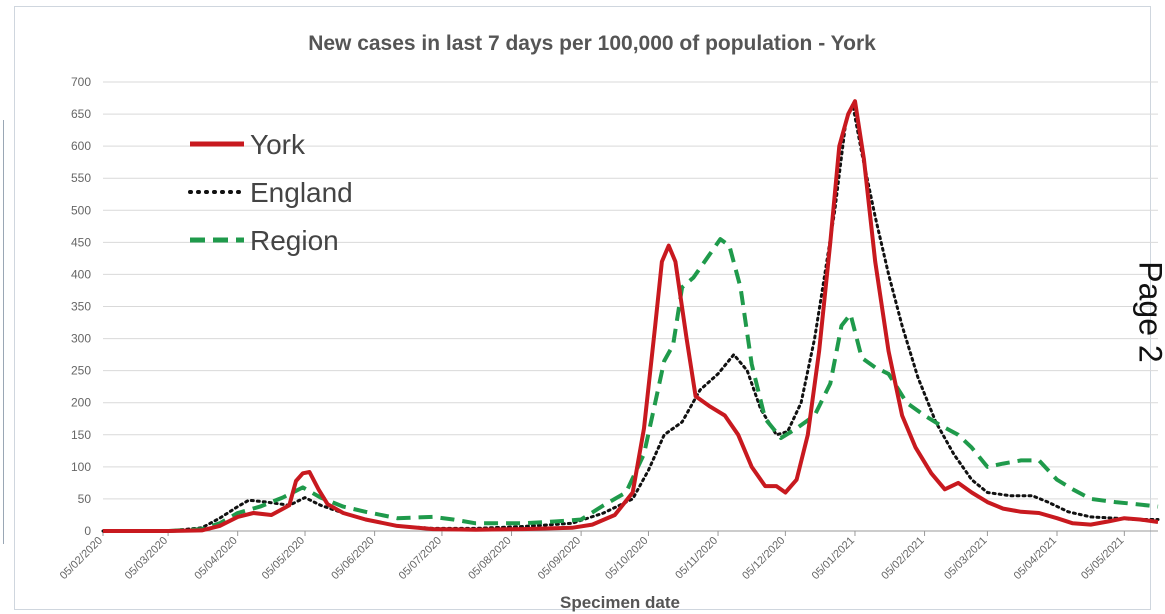 This screenshot has height=614, width=1165. Describe the element at coordinates (696, 558) in the screenshot. I see `x-tick-label: 05/11/2020` at that location.